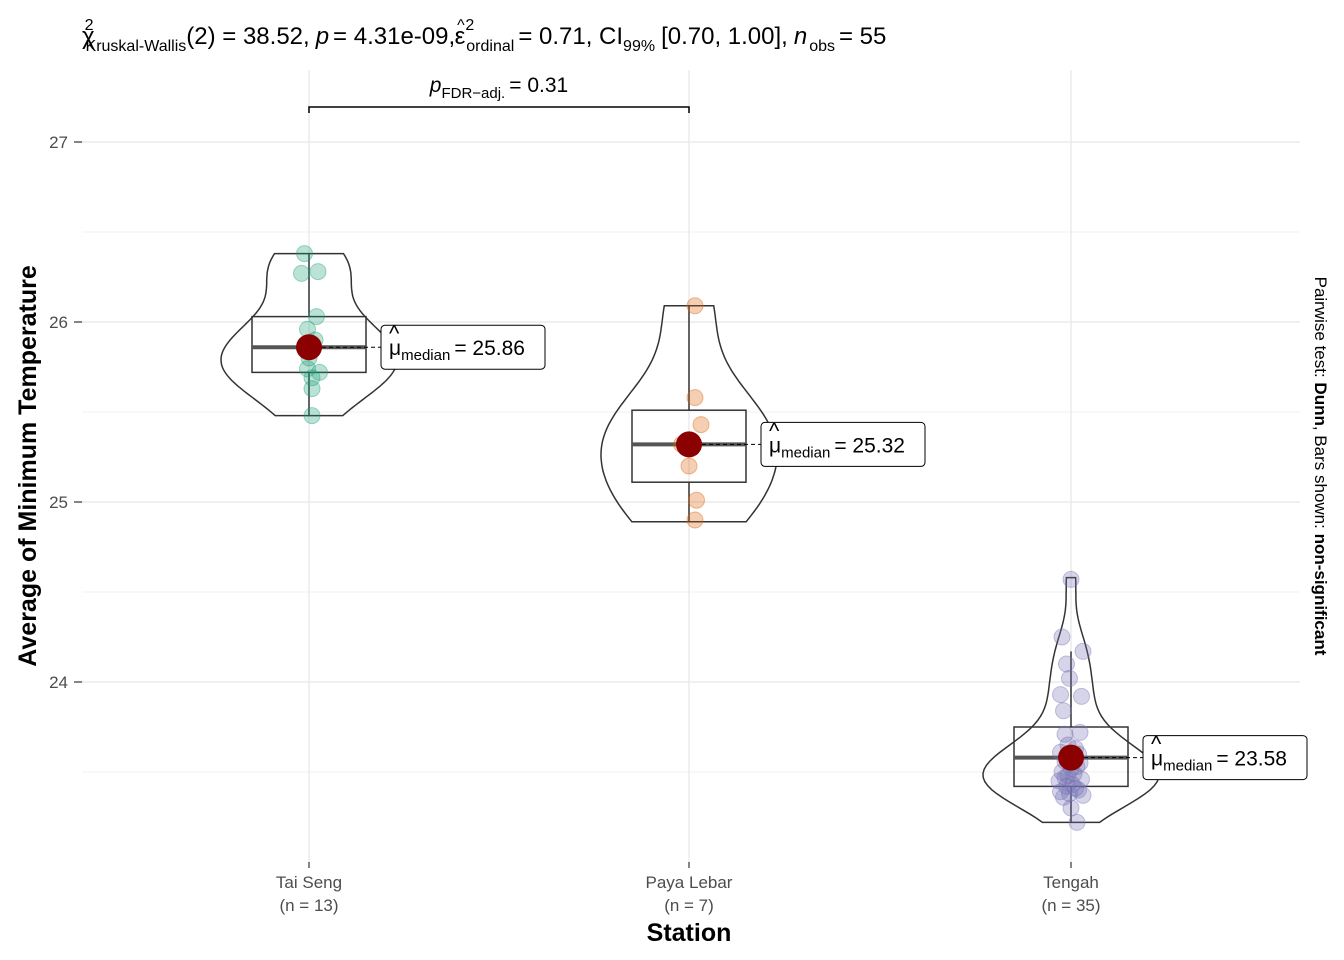 This screenshot has height=960, width=1344. What do you see at coordinates (28, 466) in the screenshot?
I see `y-axis-title: Average of Minimum Temperature` at bounding box center [28, 466].